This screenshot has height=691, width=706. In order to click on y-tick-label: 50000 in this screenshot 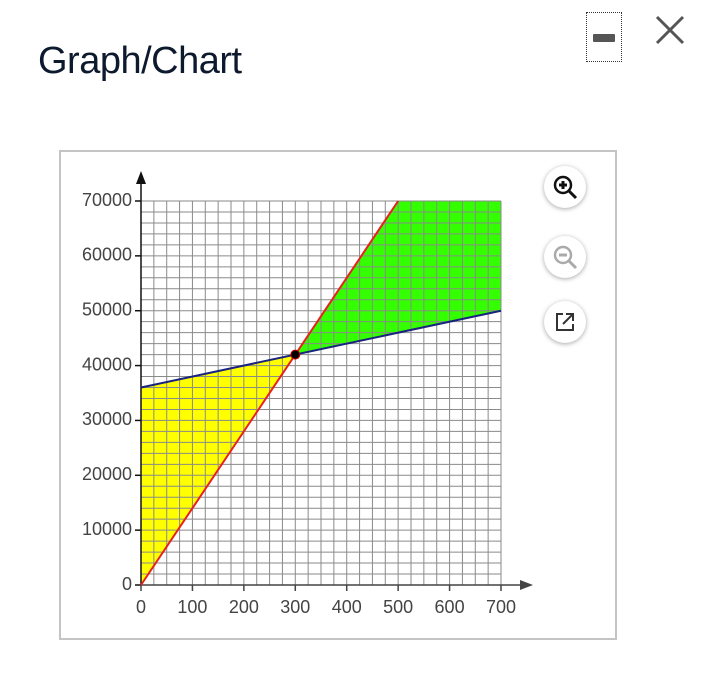, I will do `click(107, 309)`.